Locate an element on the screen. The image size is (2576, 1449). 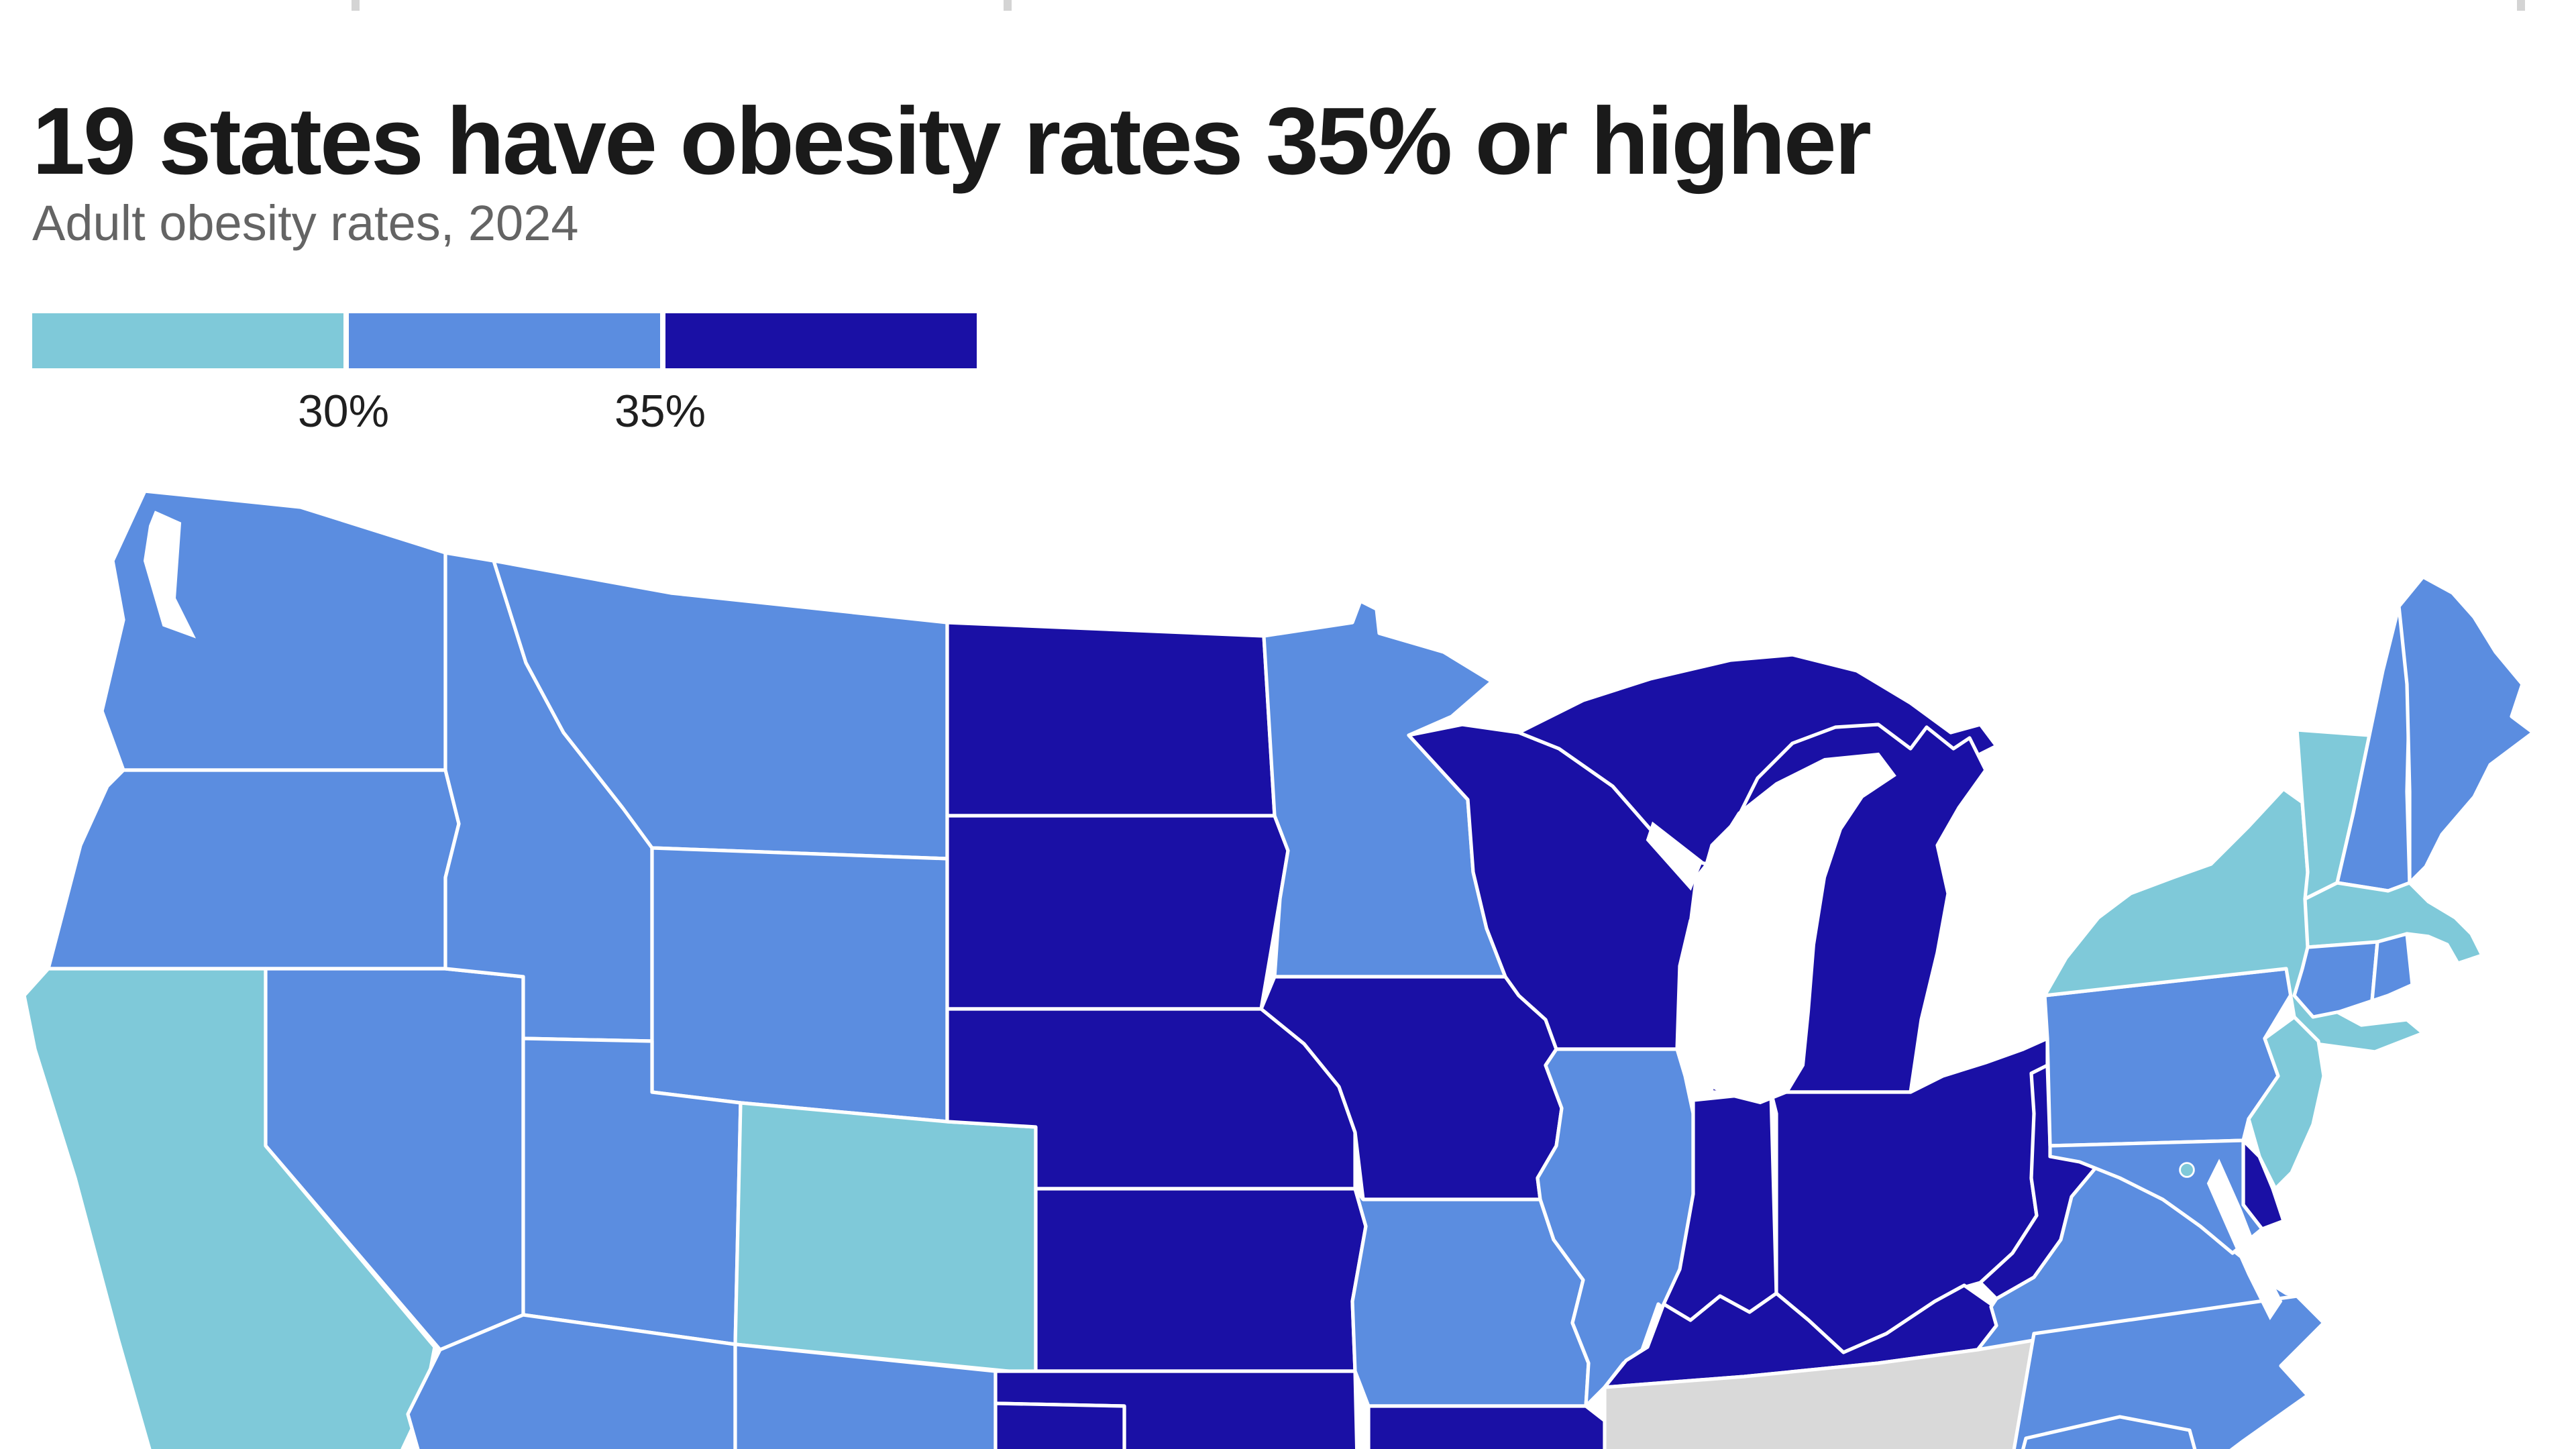
state-me: Maine is located at coordinates (2466, 730).